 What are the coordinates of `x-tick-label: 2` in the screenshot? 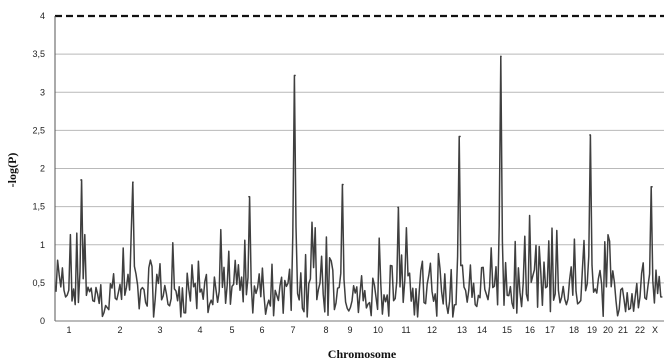 It's located at (119, 330).